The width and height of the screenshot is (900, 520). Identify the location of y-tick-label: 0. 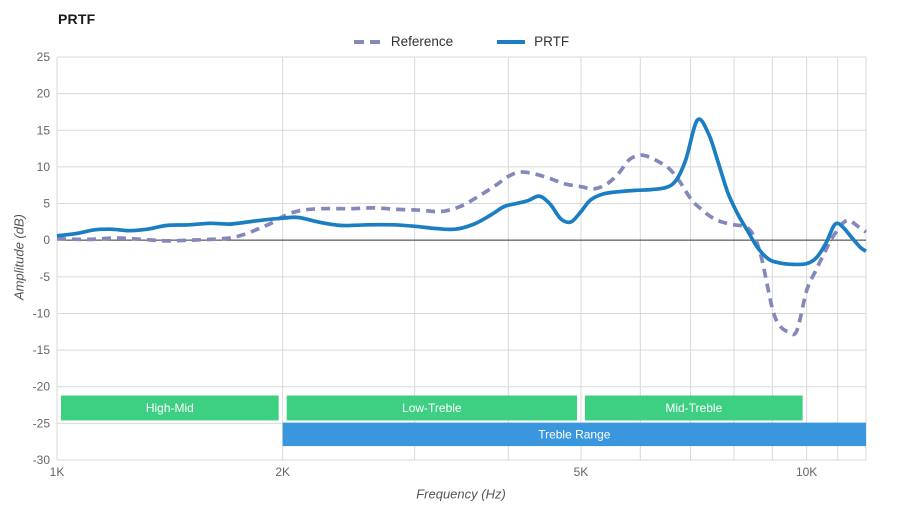
(46, 240).